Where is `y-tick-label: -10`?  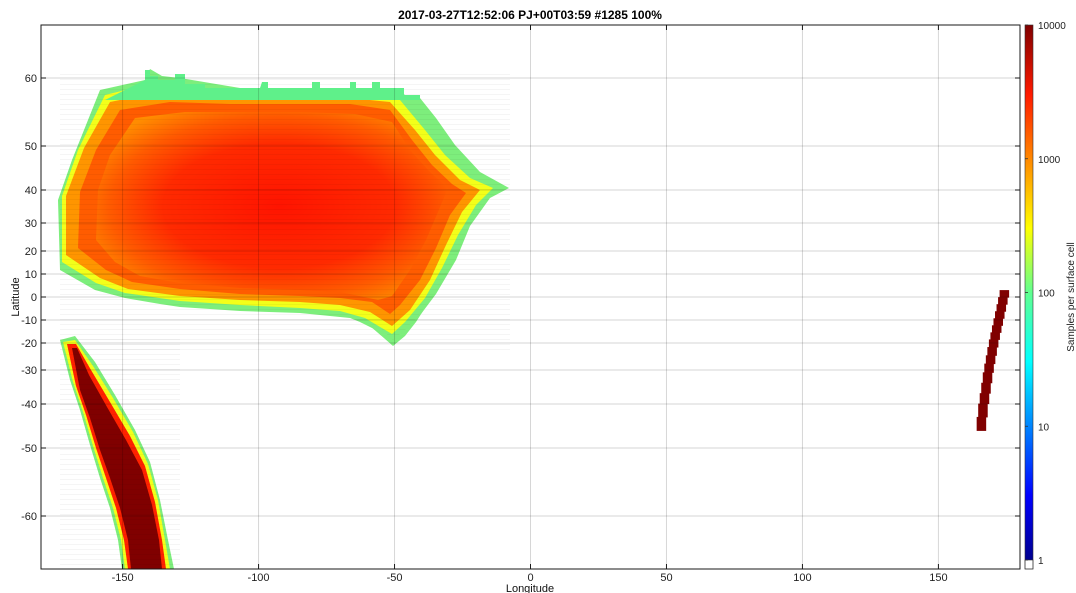 y-tick-label: -10 is located at coordinates (29, 321).